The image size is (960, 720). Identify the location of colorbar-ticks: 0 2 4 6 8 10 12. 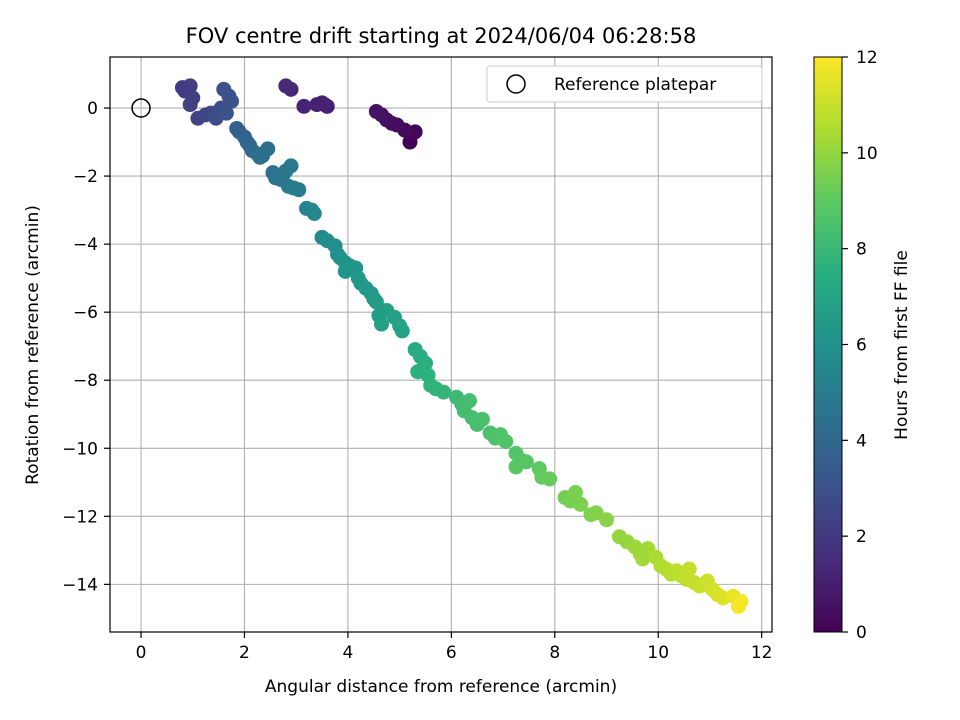
(860, 345).